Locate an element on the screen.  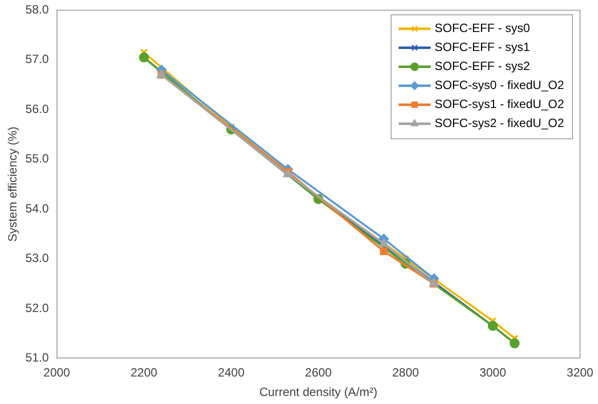
y-tick-label: 52.0 is located at coordinates (37, 307).